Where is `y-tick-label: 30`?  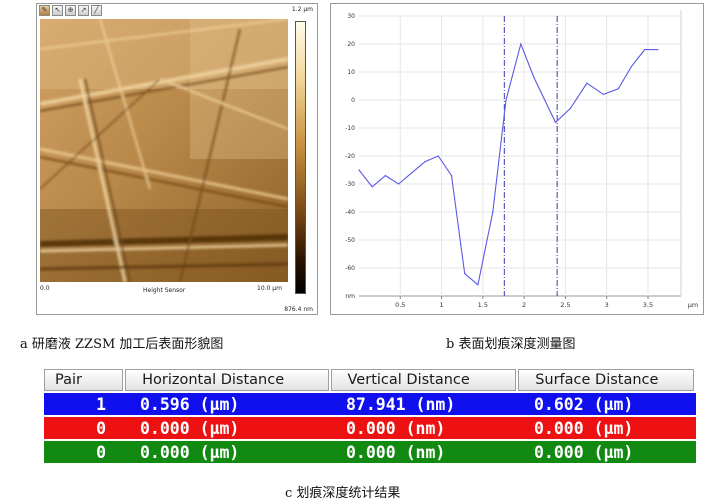
y-tick-label: 30 is located at coordinates (351, 16).